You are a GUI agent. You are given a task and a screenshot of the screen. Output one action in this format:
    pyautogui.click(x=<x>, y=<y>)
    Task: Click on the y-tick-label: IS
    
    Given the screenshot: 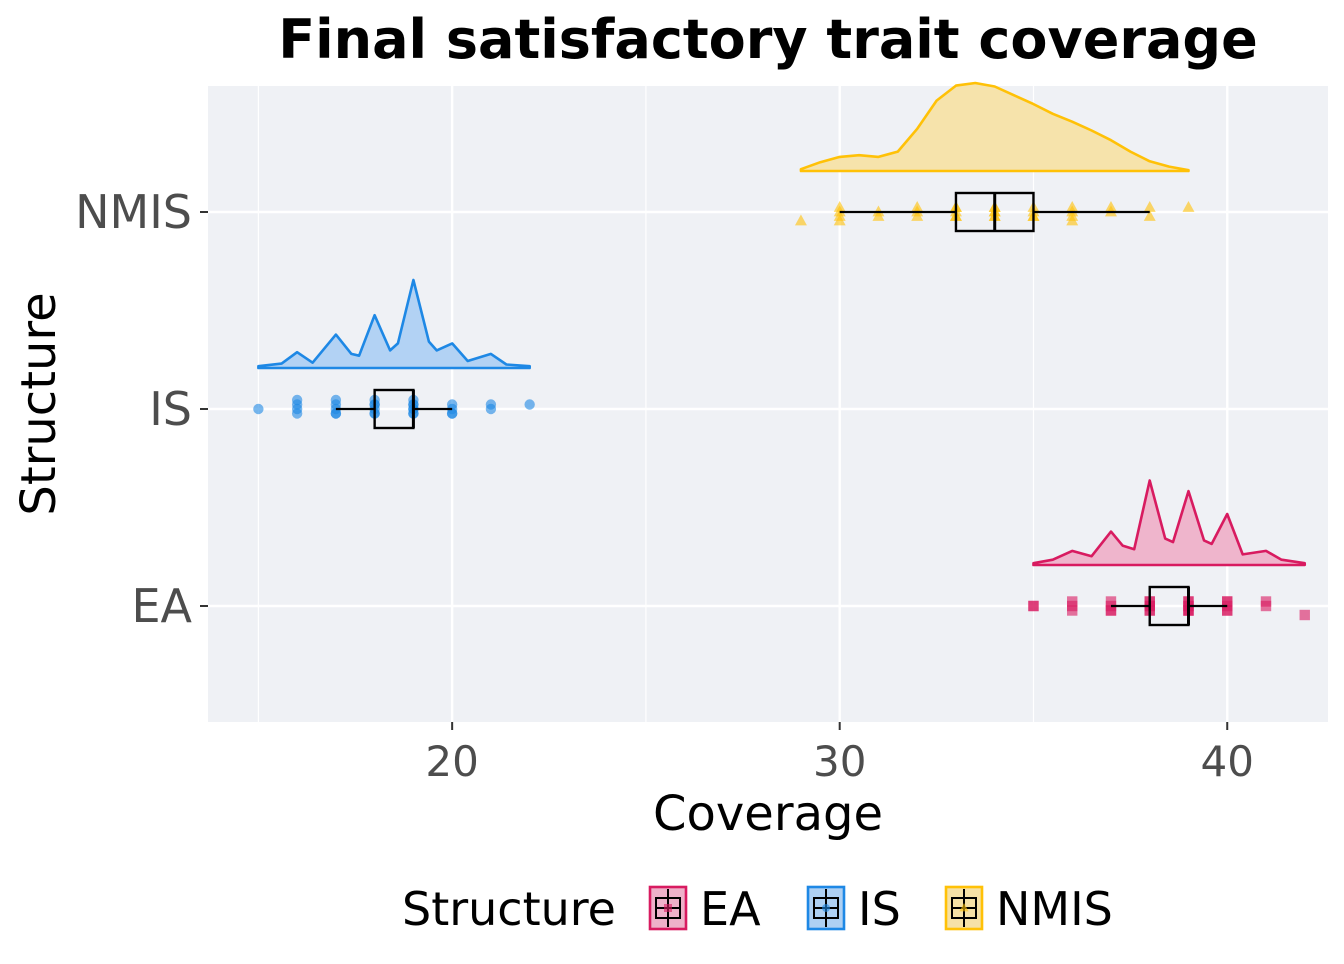 What is the action you would take?
    pyautogui.click(x=170, y=409)
    